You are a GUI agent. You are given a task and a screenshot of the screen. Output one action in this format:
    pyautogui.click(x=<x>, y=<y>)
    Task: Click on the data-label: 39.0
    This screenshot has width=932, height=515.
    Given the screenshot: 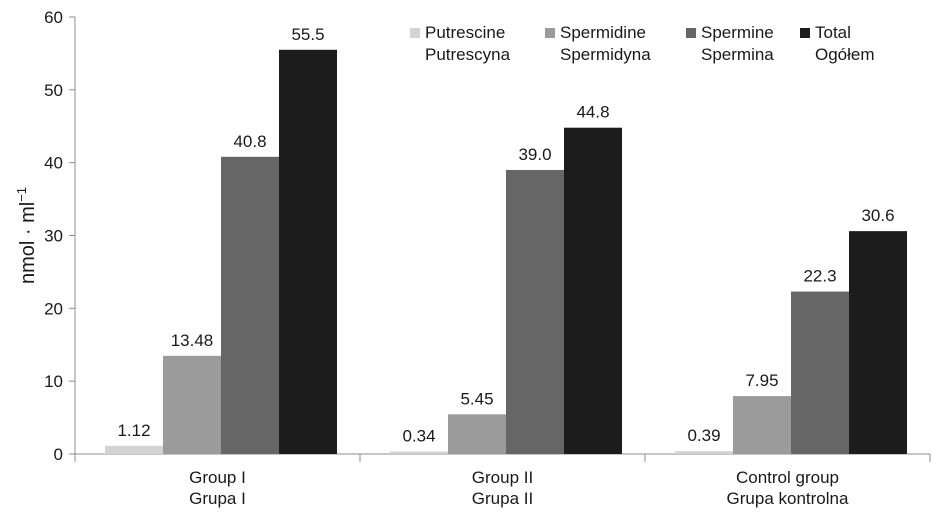 What is the action you would take?
    pyautogui.click(x=534, y=154)
    